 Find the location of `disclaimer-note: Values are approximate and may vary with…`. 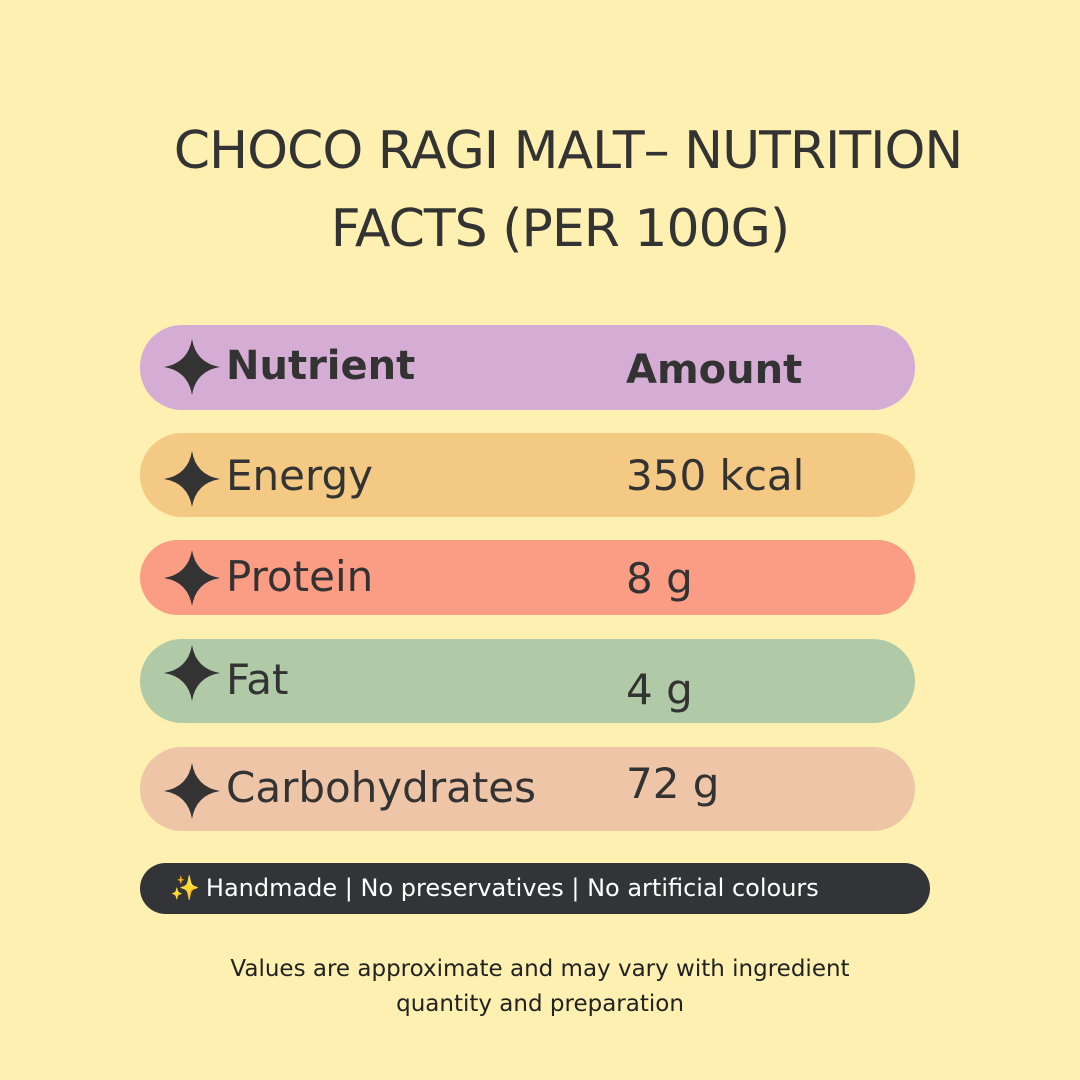

disclaimer-note: Values are approximate and may vary with… is located at coordinates (540, 987).